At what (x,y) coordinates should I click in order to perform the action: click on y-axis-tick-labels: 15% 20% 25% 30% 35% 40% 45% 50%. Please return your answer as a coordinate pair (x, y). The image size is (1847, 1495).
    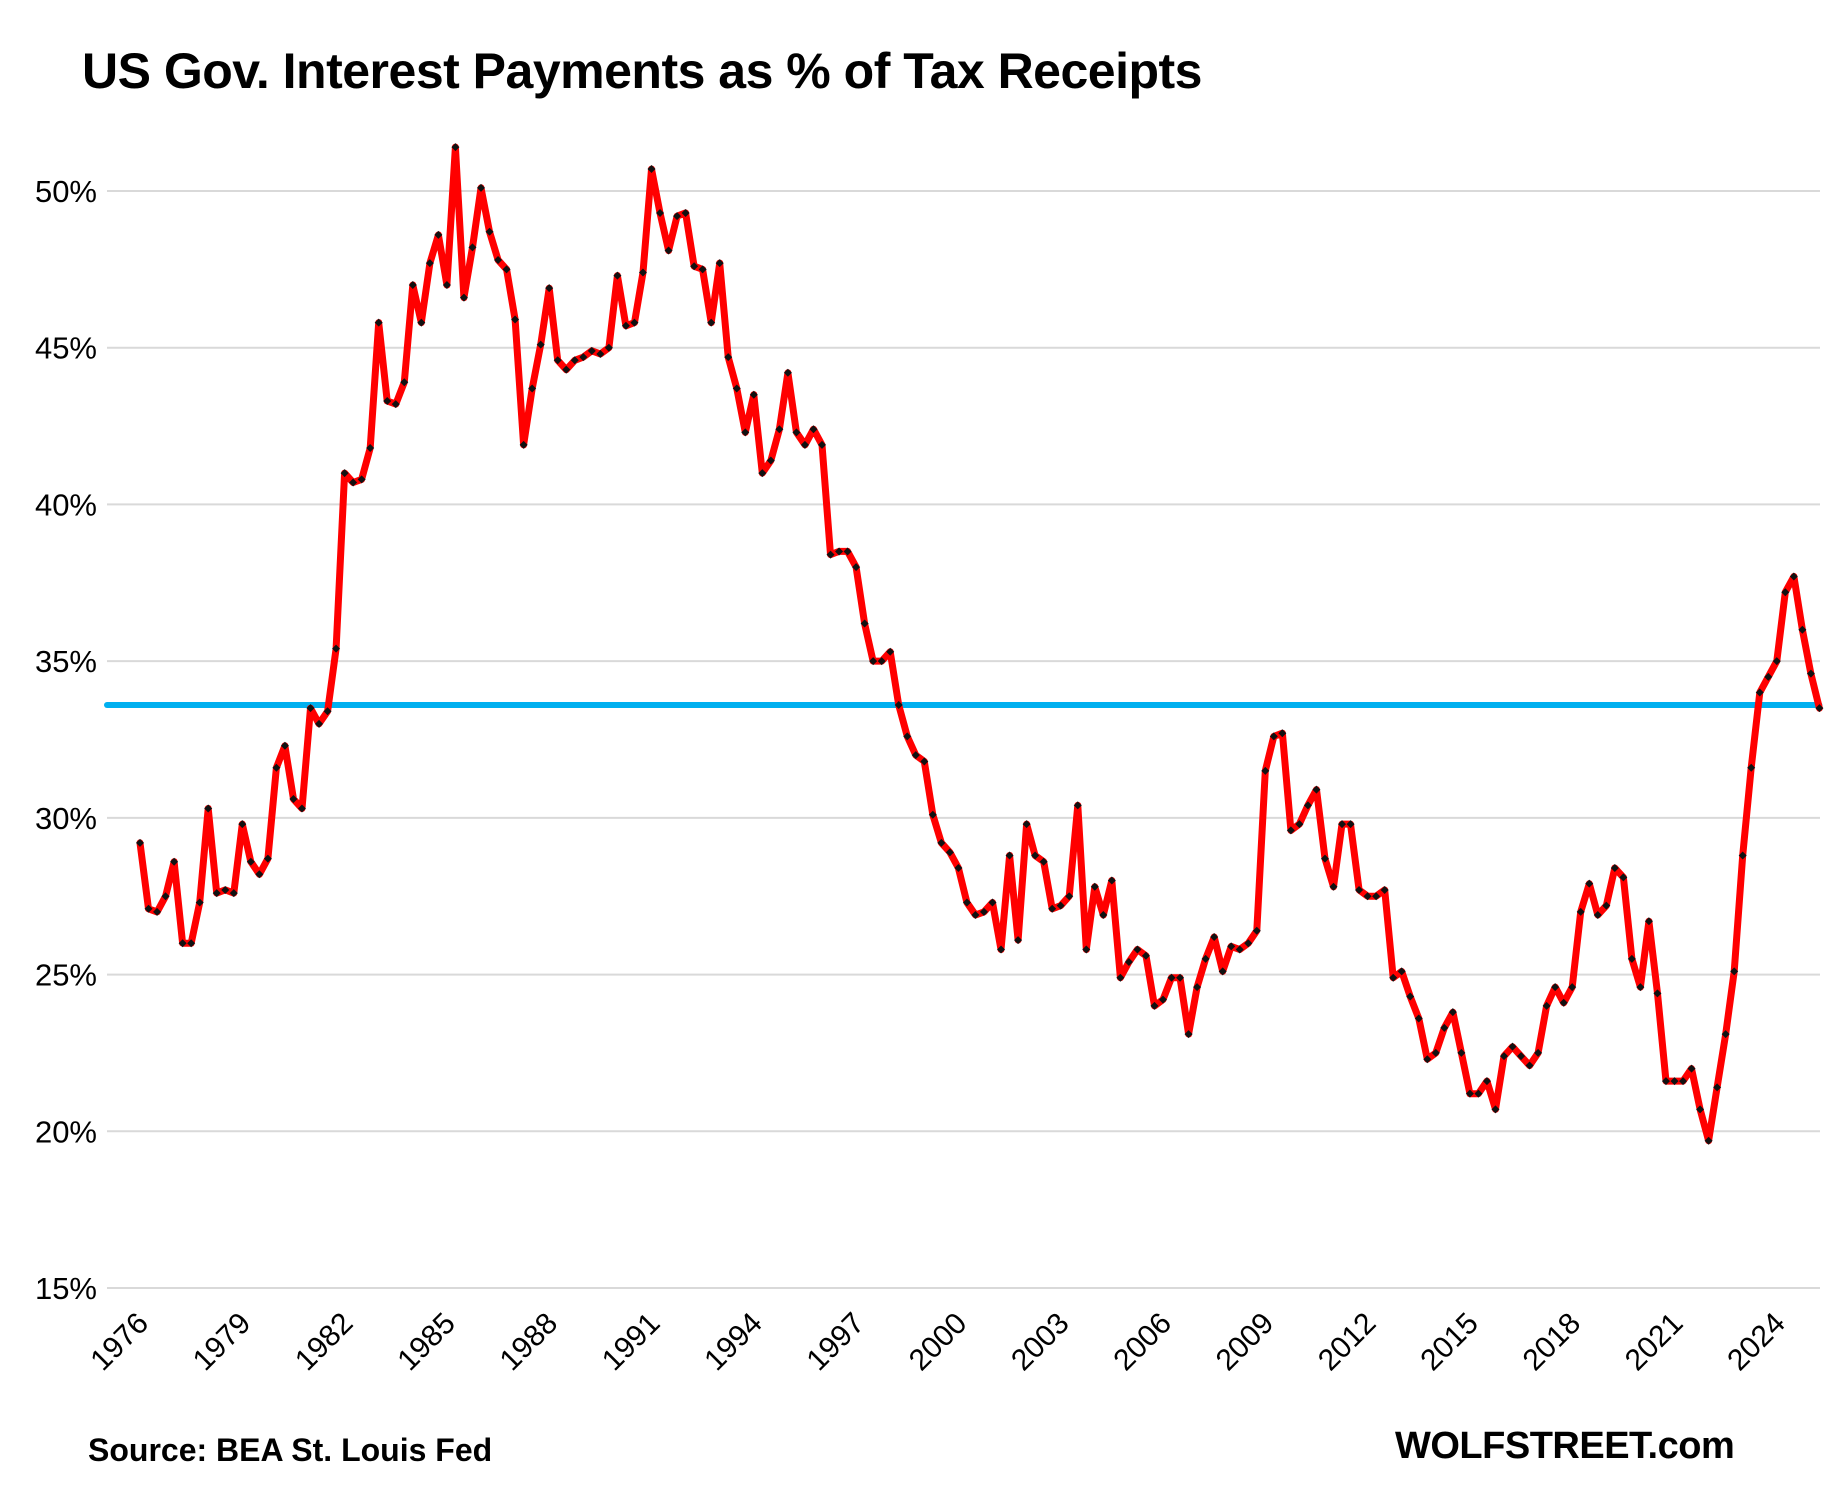
    Looking at the image, I should click on (66, 740).